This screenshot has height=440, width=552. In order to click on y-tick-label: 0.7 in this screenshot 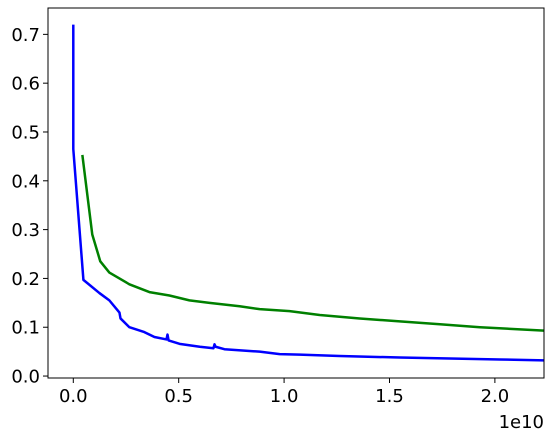, I will do `click(25, 35)`.